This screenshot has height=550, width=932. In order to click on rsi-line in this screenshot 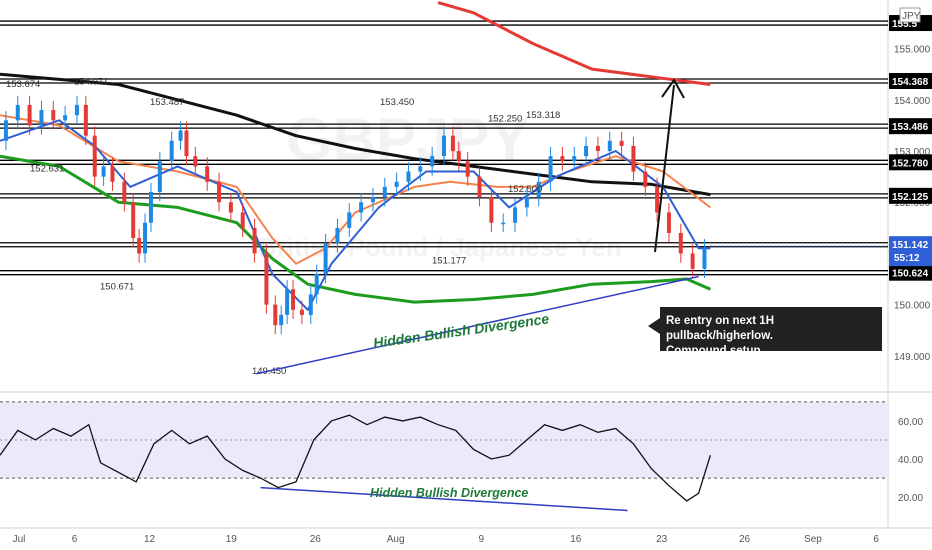, I will do `click(356, 458)`.